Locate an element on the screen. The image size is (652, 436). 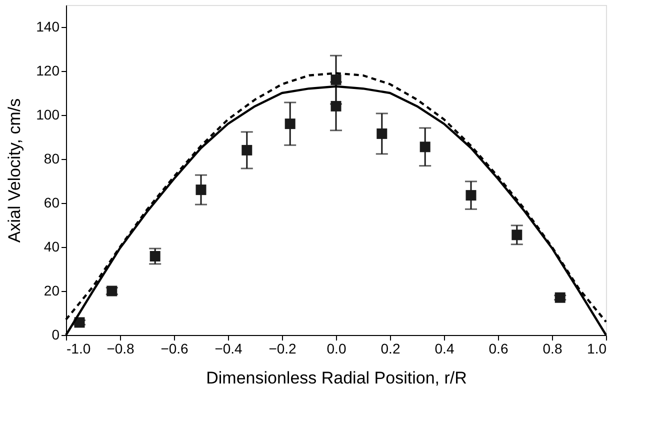
y-tick-label: 120 is located at coordinates (48, 70).